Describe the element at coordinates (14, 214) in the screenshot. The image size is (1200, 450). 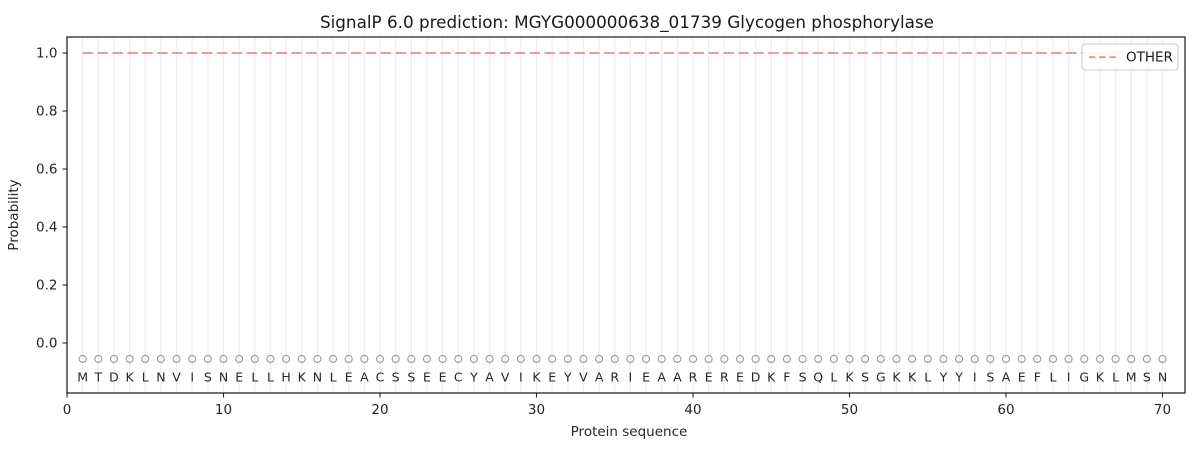
I see `y-axis-label: Probability` at that location.